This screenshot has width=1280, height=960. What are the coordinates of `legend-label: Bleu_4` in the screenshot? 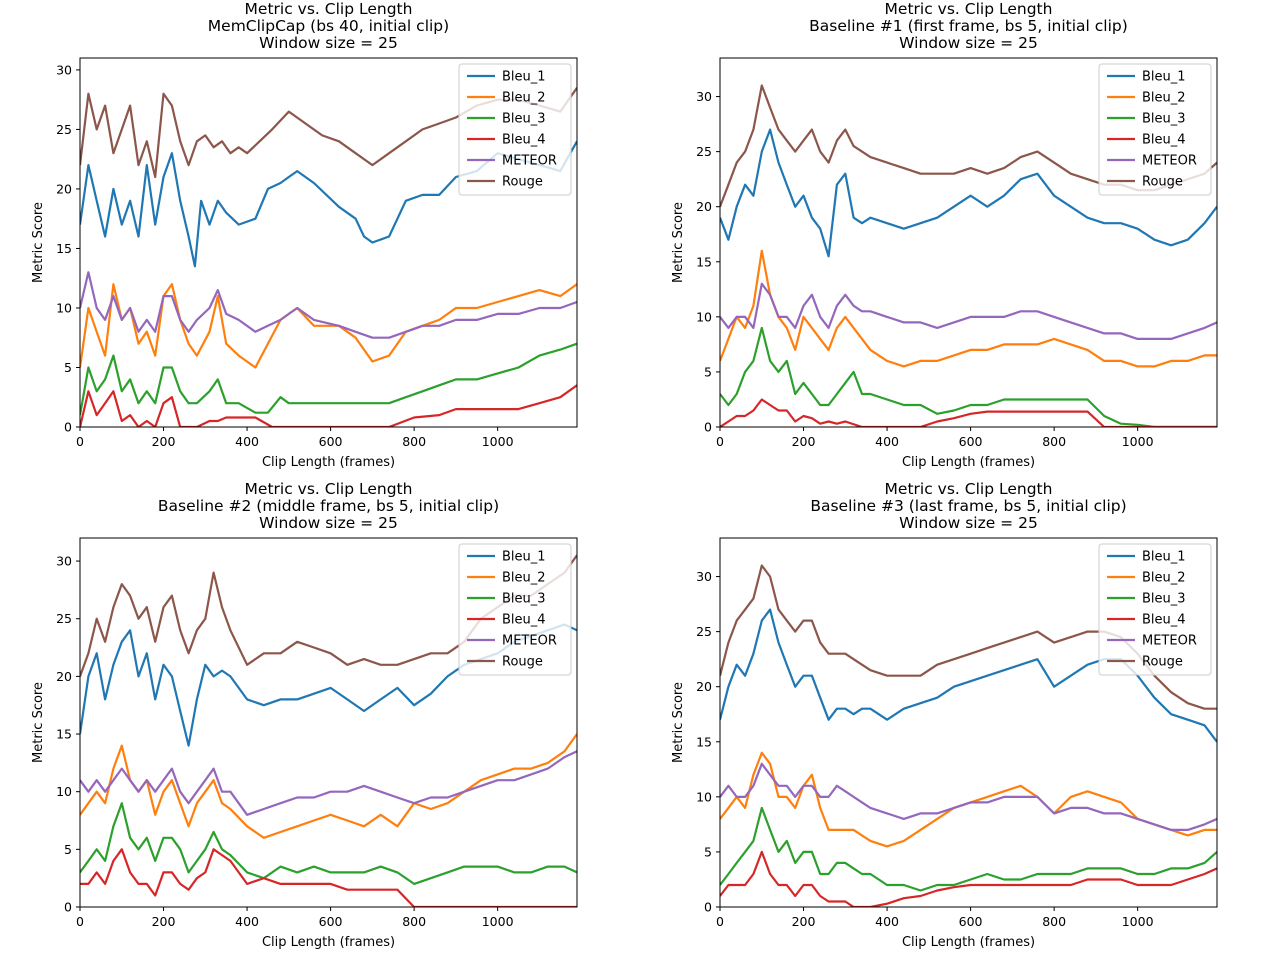 It's located at (1164, 140).